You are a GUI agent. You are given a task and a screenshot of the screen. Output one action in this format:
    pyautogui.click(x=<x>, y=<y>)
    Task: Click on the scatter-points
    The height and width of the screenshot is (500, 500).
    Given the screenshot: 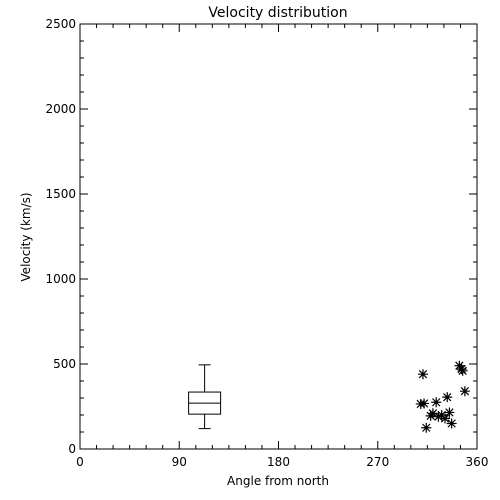 What is the action you would take?
    pyautogui.click(x=442, y=396)
    